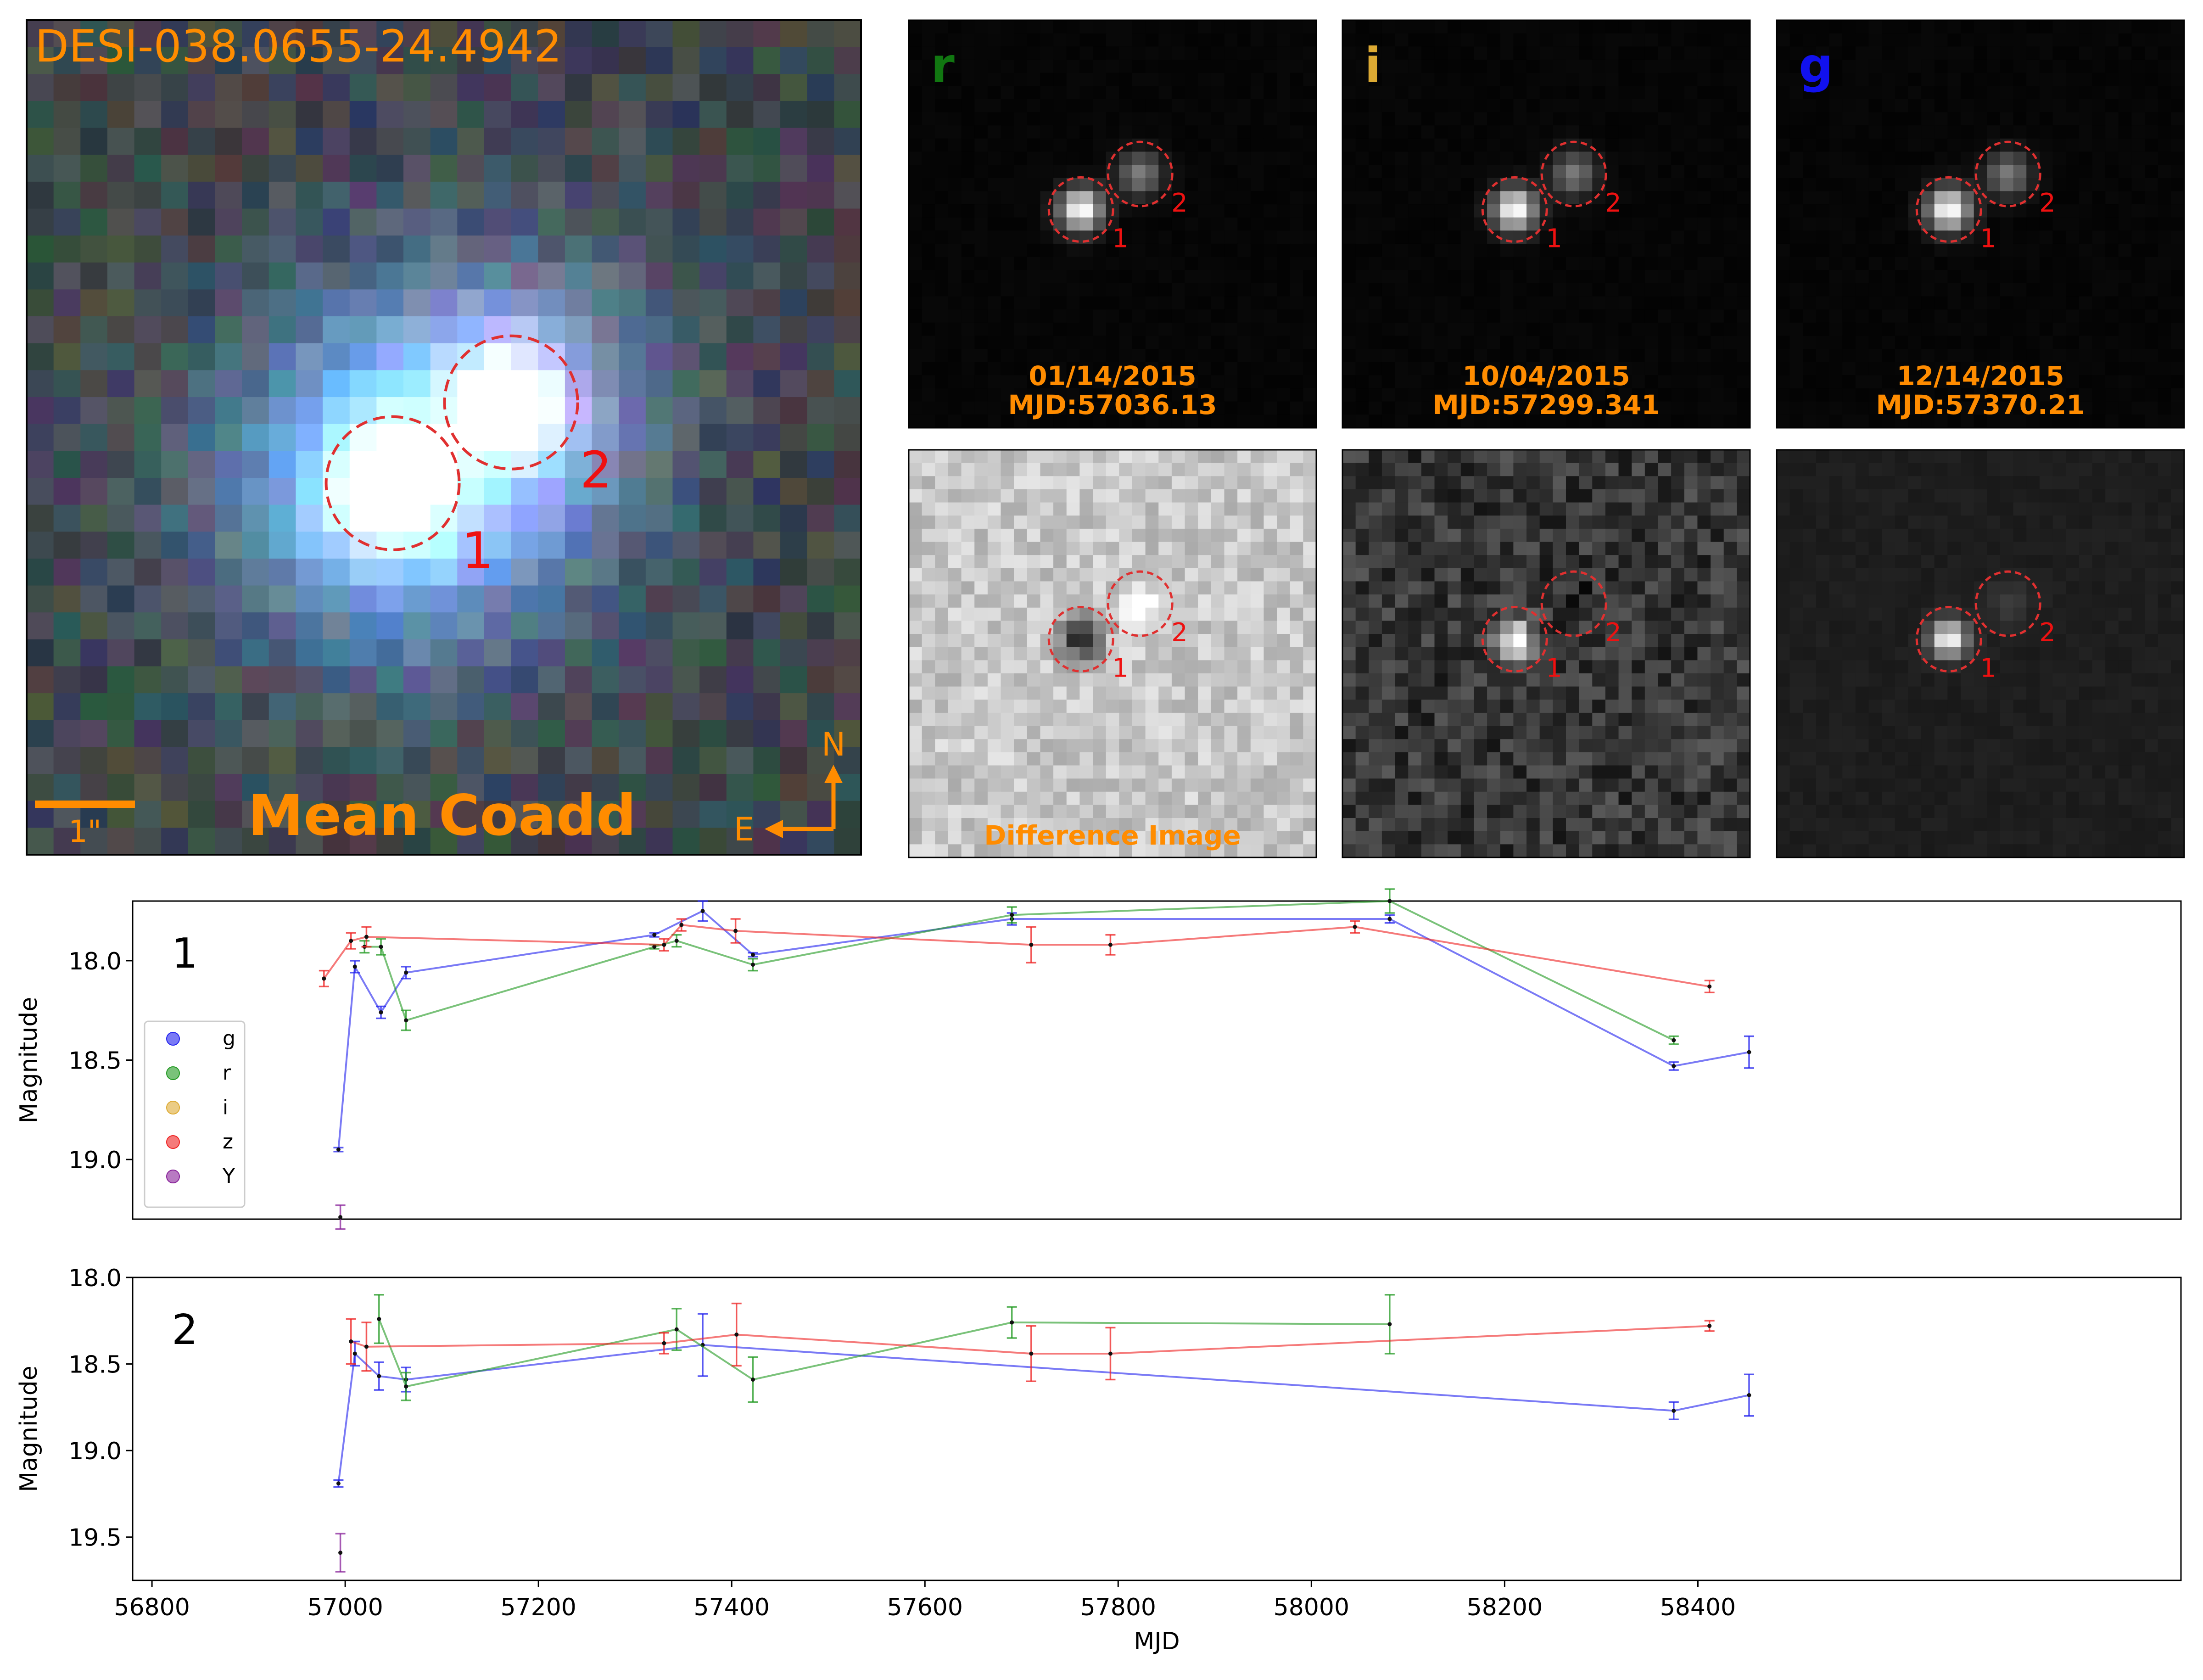 Image resolution: width=2203 pixels, height=1680 pixels. What do you see at coordinates (1980, 376) in the screenshot?
I see `cutout-date: 12/14/2015` at bounding box center [1980, 376].